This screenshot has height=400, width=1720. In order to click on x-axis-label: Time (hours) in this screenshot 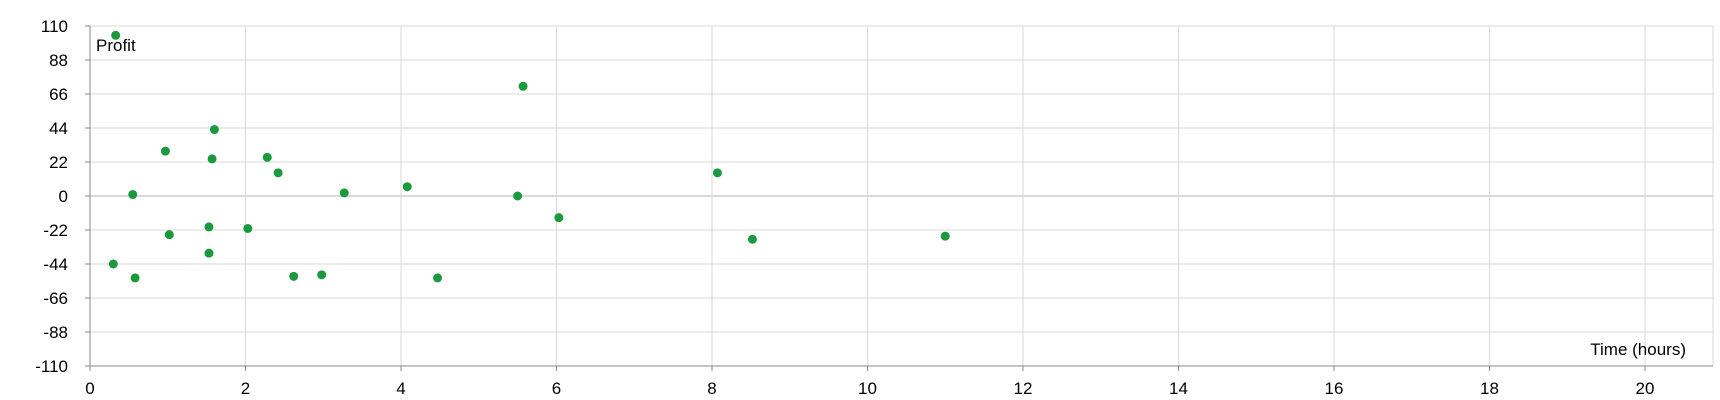, I will do `click(1638, 349)`.